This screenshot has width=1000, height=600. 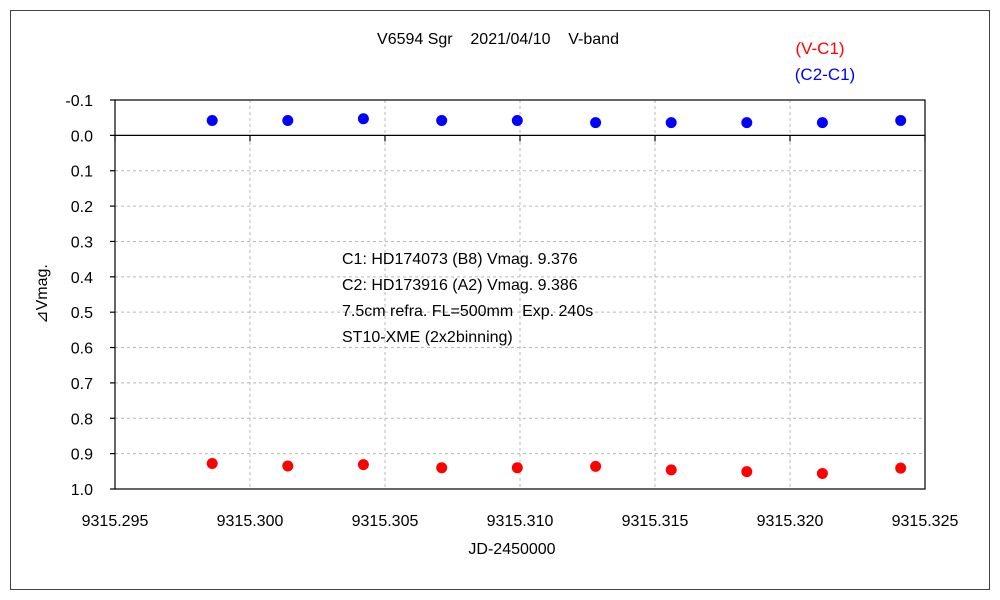 I want to click on legend-entry-v-c1: (V-C1), so click(x=819, y=48).